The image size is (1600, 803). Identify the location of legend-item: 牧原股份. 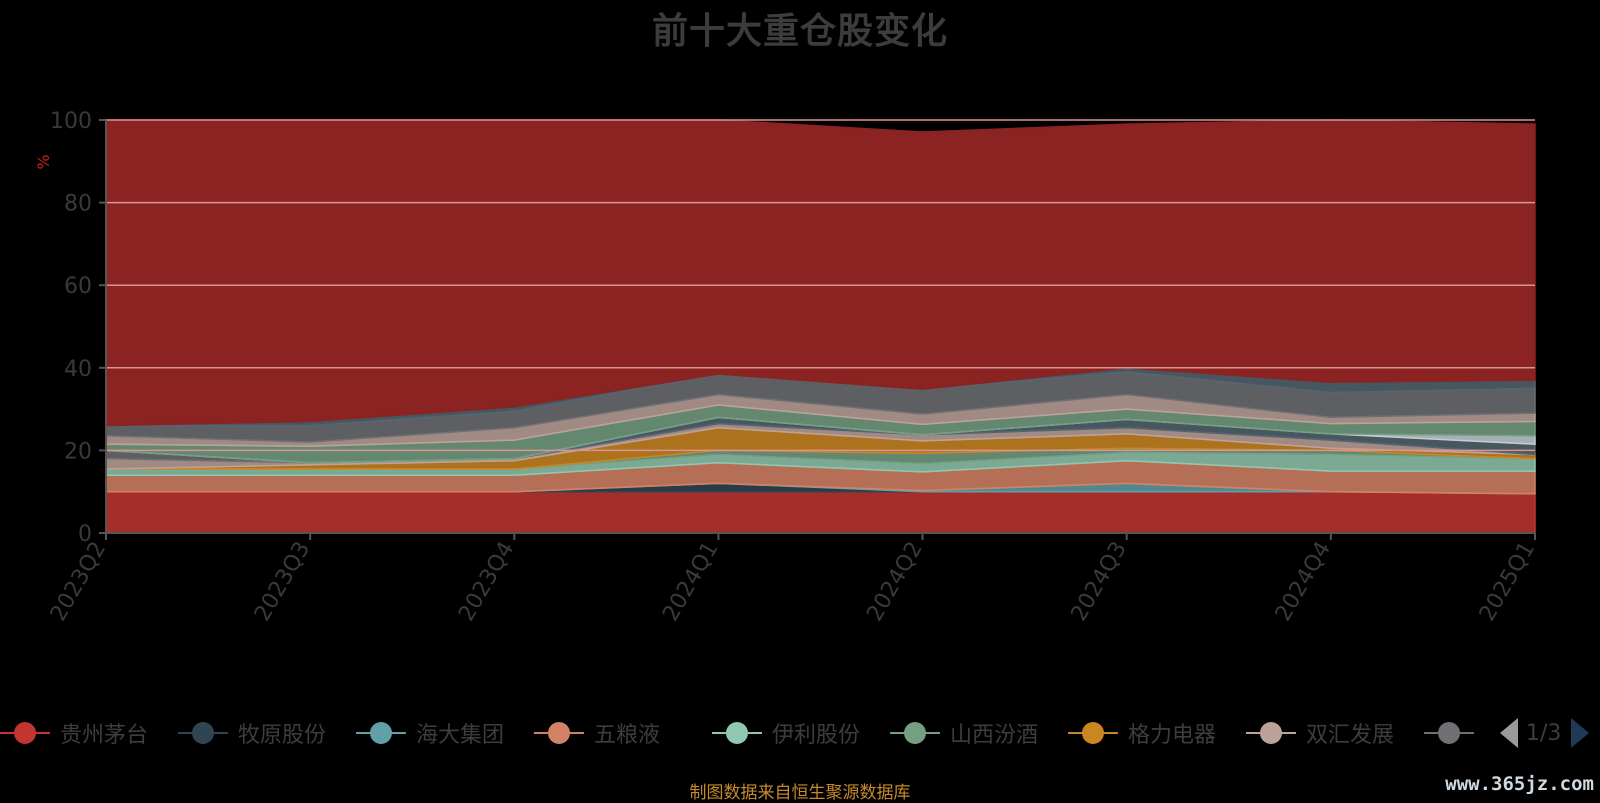
(252, 733).